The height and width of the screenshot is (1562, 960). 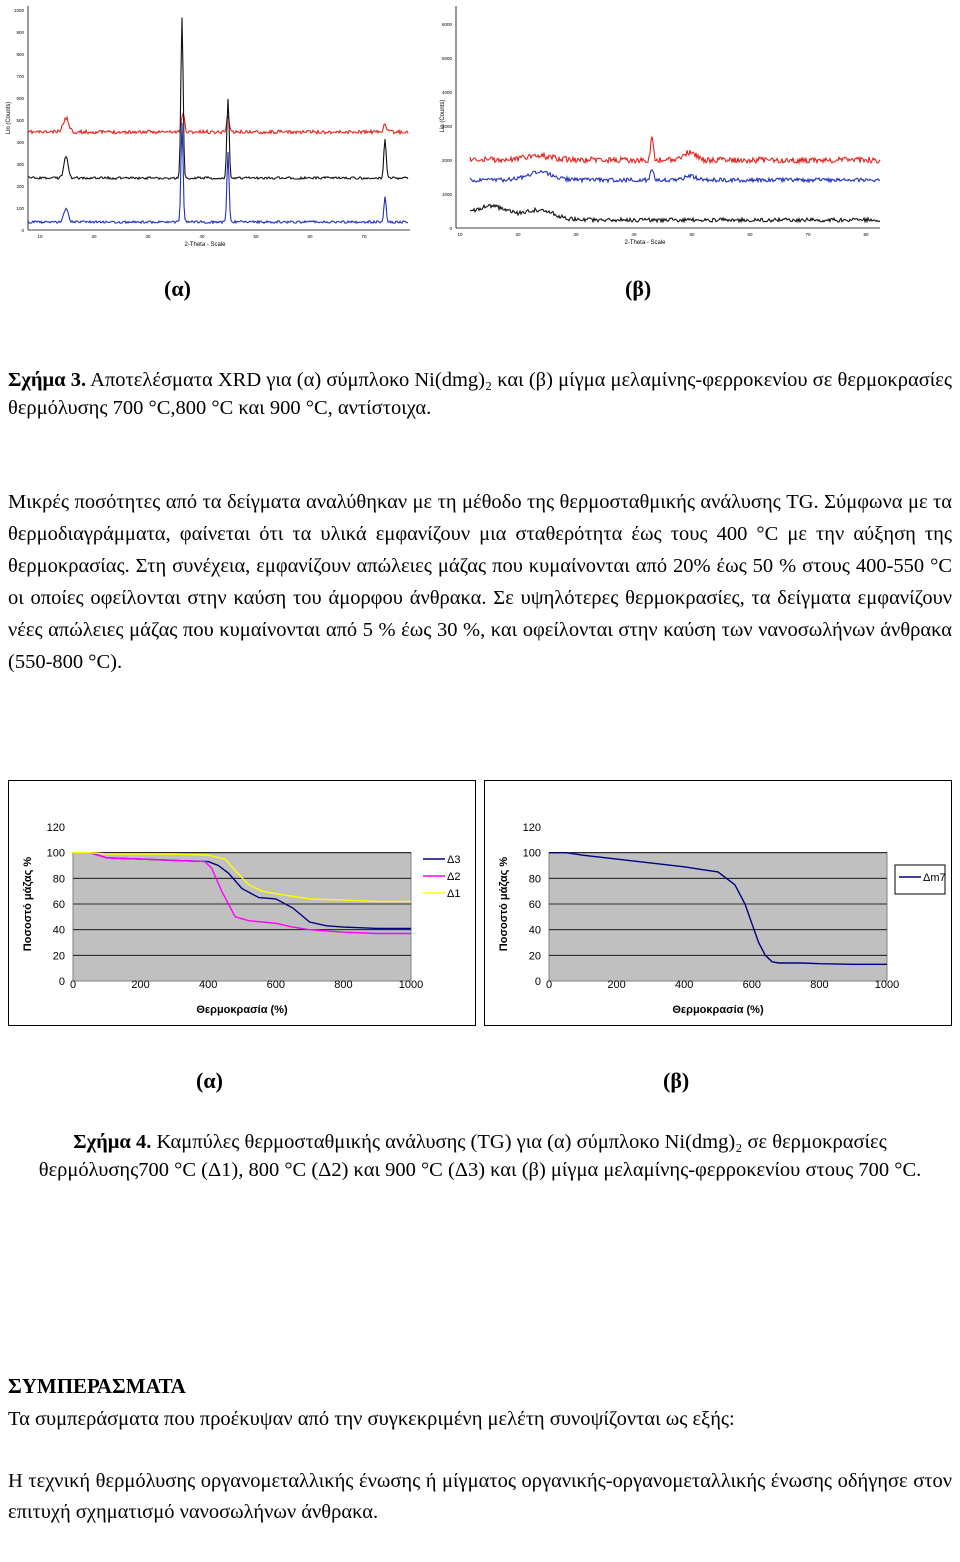 I want to click on xrd-a-xtick-10: 10, so click(x=40, y=236).